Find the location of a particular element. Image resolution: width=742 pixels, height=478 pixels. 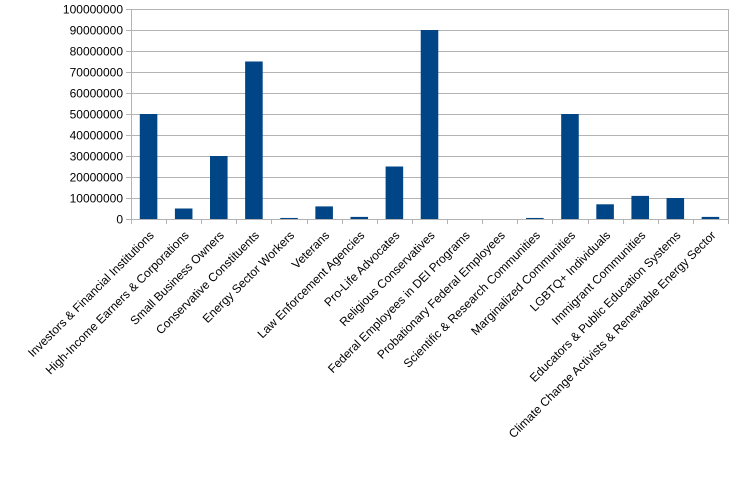

y-tick-label: 70000000 is located at coordinates (97, 73).